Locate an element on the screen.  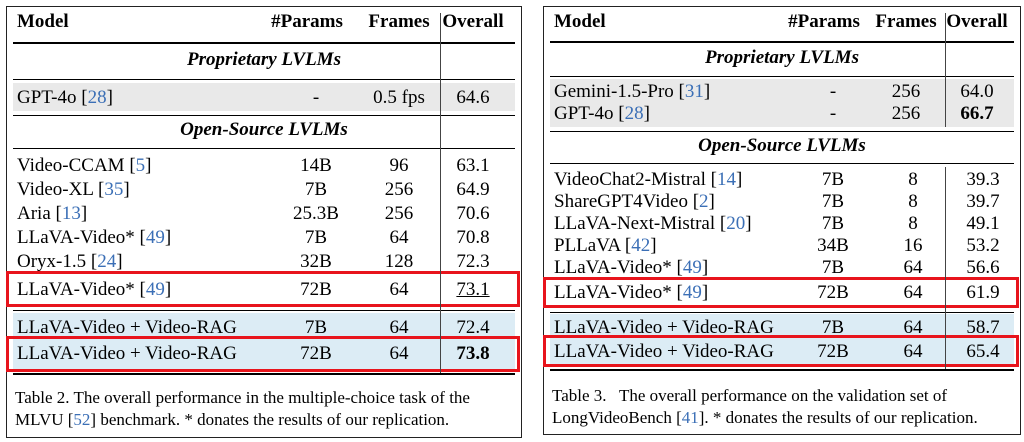
table-header: Model #Params Frames Overall is located at coordinates (264, 22).